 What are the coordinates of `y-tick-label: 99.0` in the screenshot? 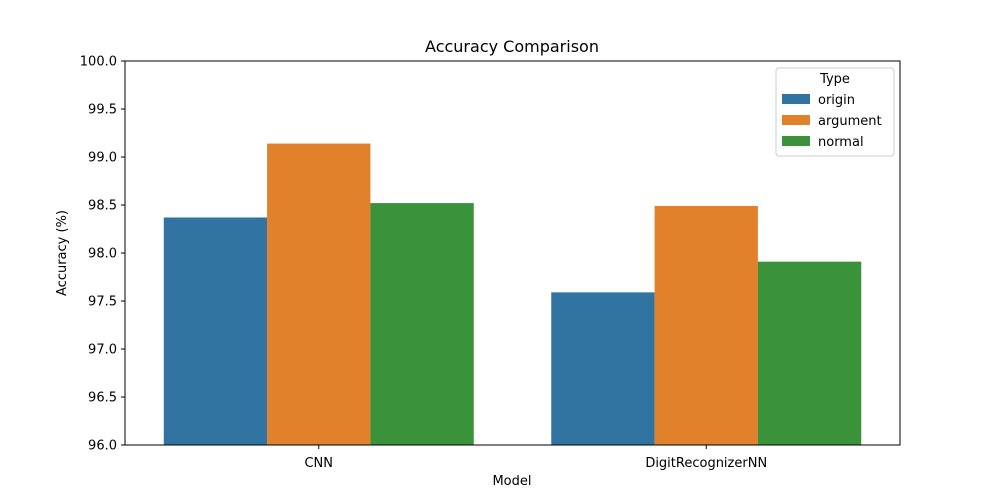 It's located at (102, 158).